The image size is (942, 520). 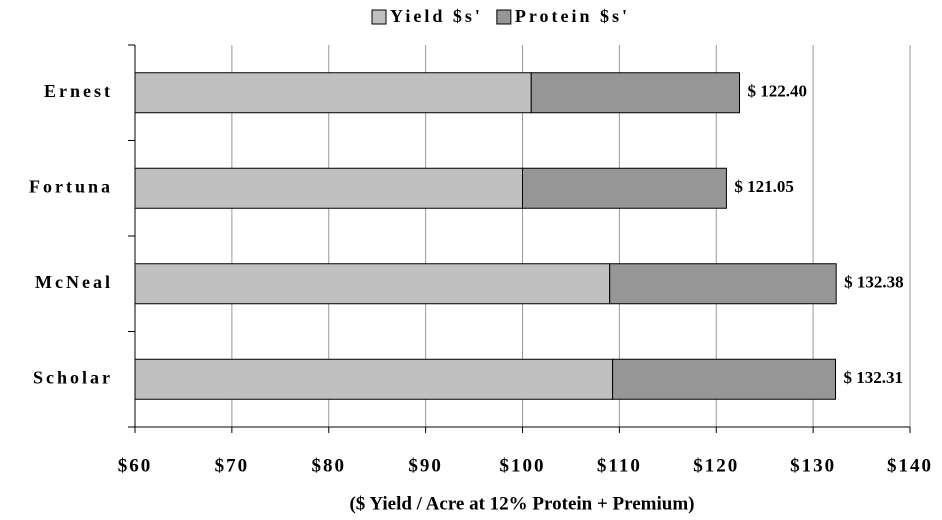 What do you see at coordinates (436, 16) in the screenshot?
I see `legend-label: Yield $s'` at bounding box center [436, 16].